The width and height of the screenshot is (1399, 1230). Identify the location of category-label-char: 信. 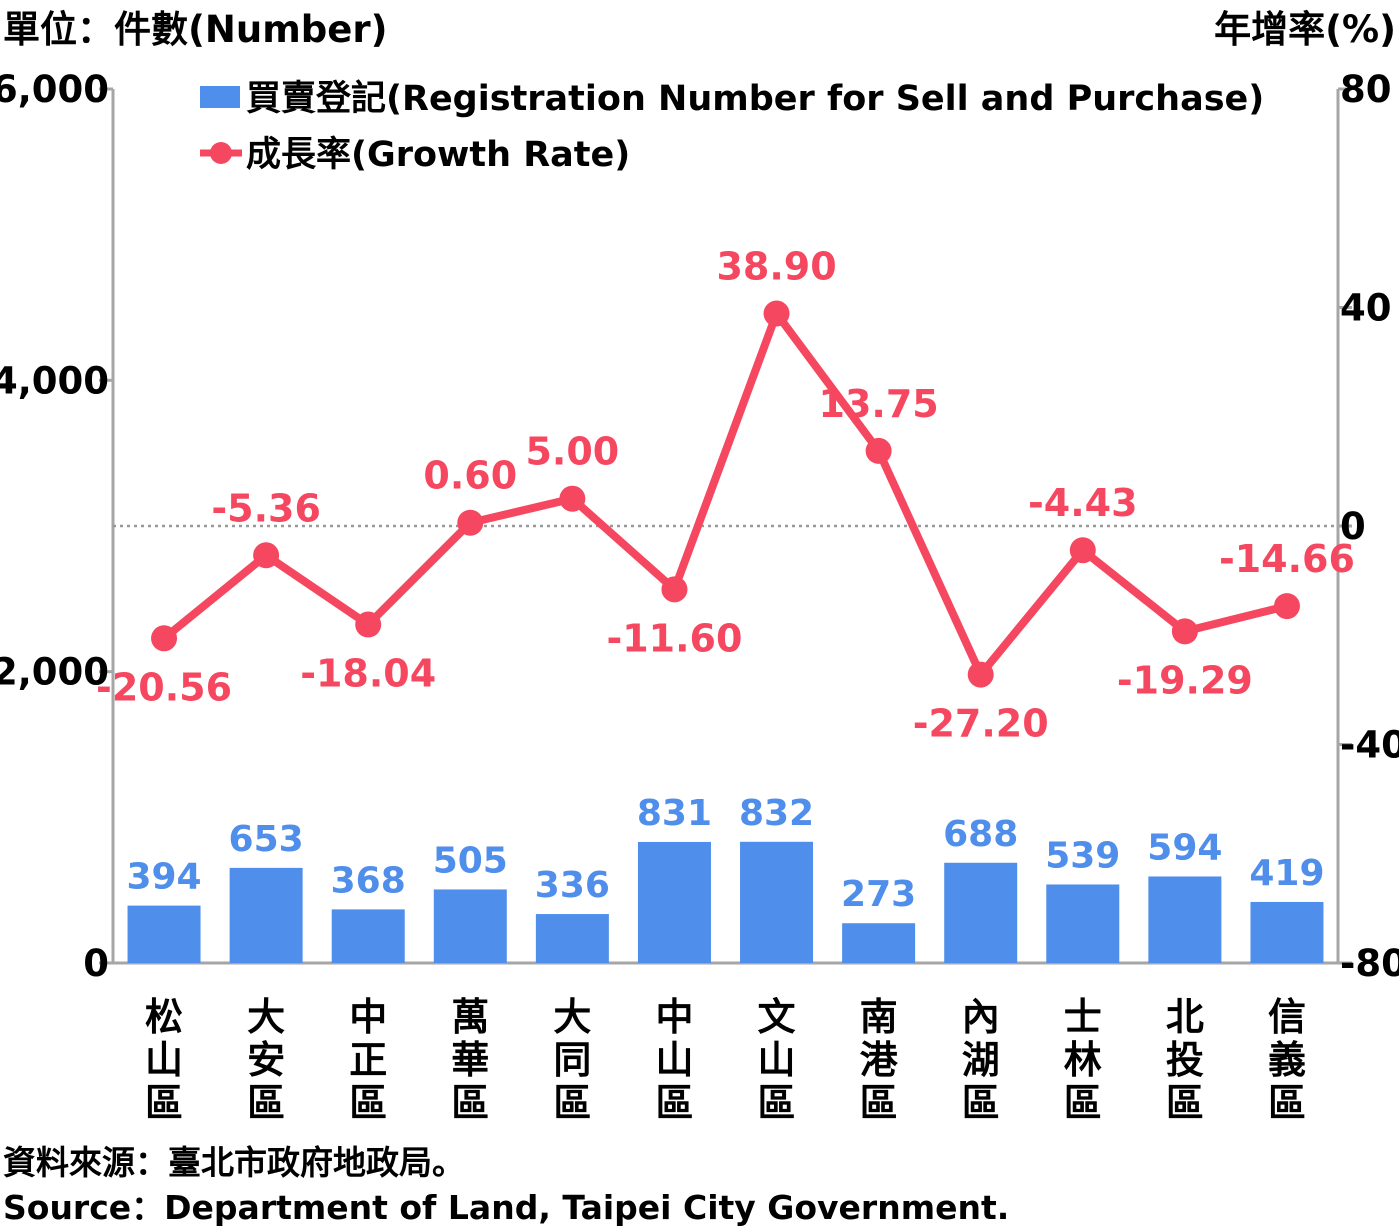
(1287, 1017).